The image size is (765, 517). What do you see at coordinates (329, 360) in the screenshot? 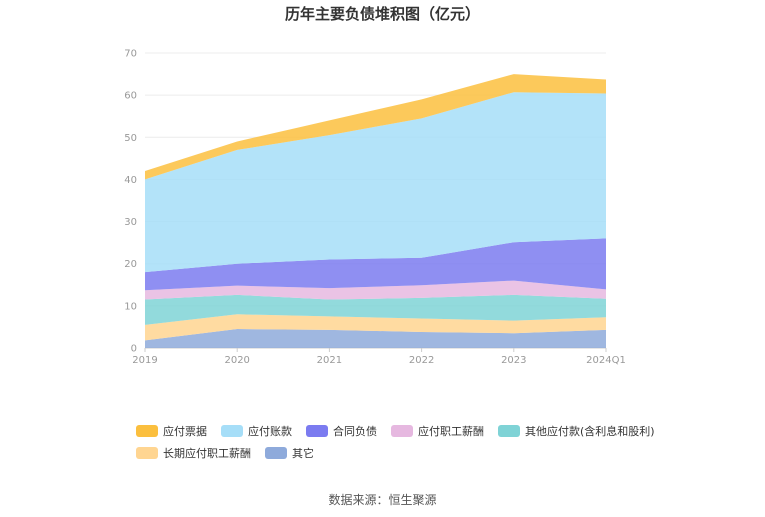
I see `x-tick-label: 2021` at bounding box center [329, 360].